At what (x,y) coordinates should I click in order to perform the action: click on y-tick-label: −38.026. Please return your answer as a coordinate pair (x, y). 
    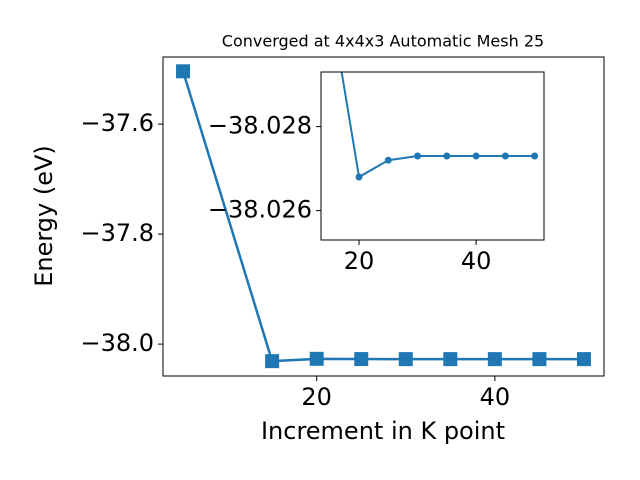
    Looking at the image, I should click on (260, 210).